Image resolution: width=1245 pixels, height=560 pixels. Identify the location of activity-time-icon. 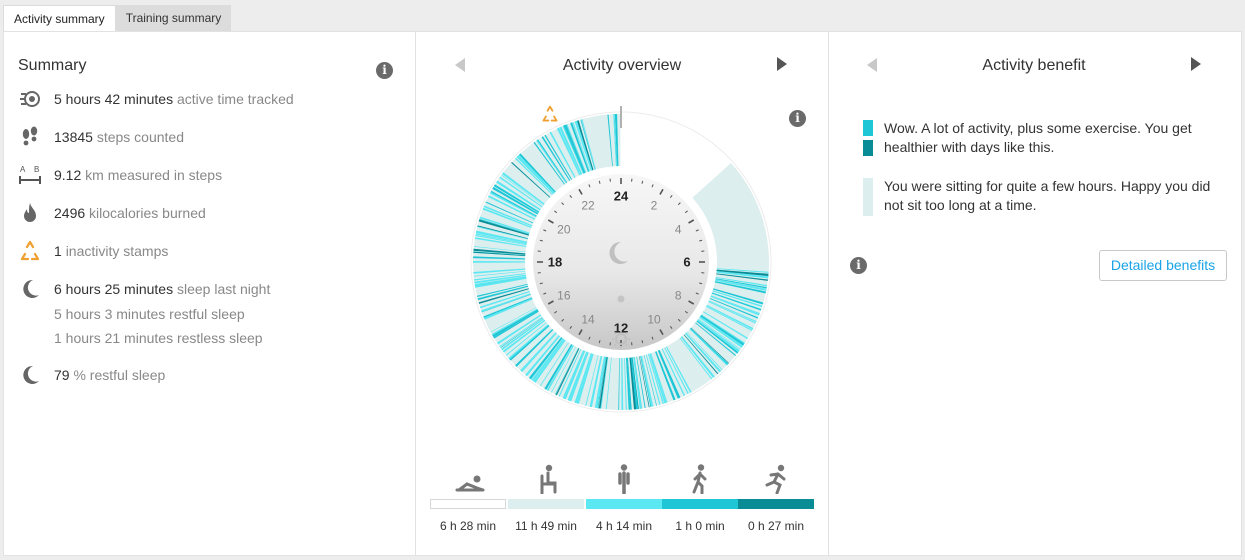
(30, 99).